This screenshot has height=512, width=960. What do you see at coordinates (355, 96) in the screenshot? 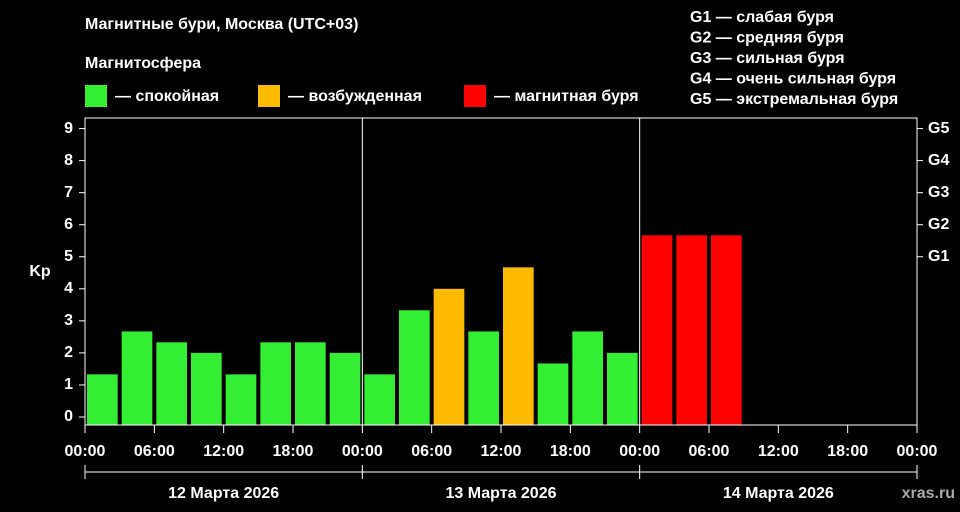
I see `legend-label: — возбужденная` at bounding box center [355, 96].